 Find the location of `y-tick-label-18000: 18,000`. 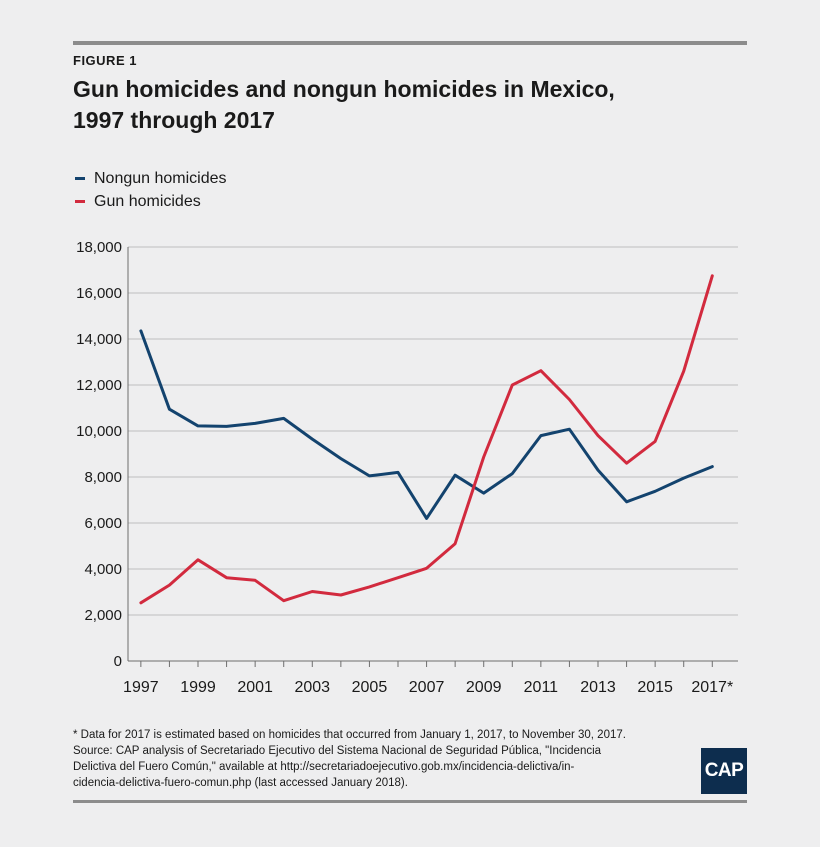

y-tick-label-18000: 18,000 is located at coordinates (99, 247).